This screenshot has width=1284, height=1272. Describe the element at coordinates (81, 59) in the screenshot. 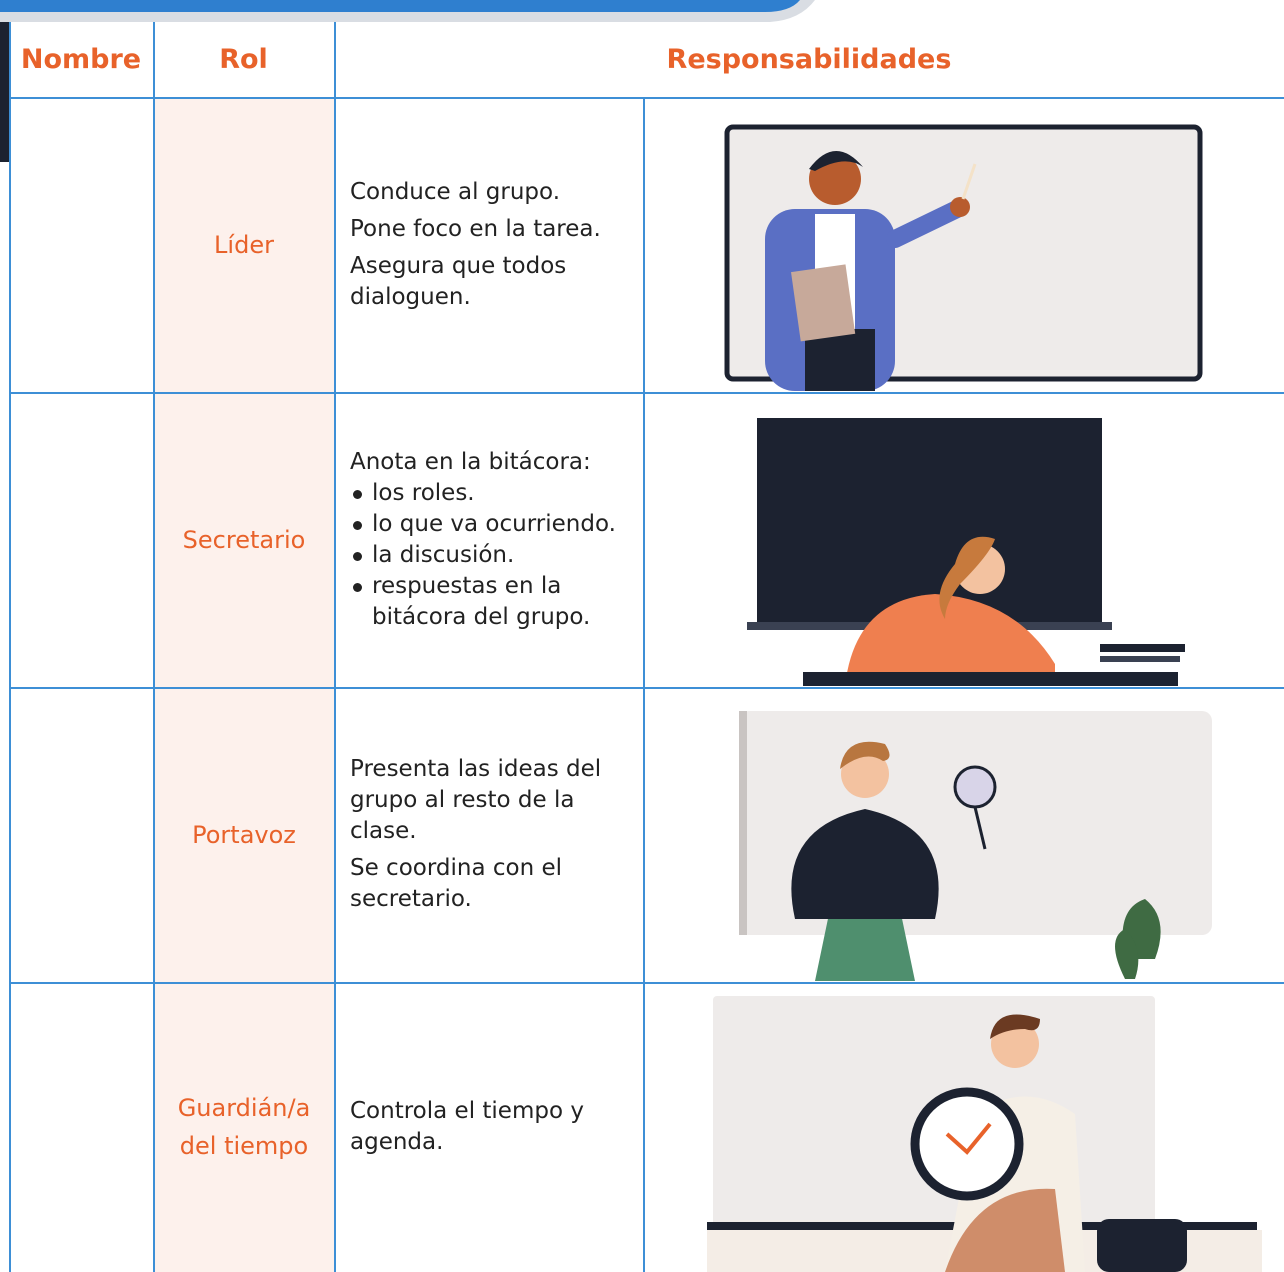

I see `column-header: Nombre` at that location.